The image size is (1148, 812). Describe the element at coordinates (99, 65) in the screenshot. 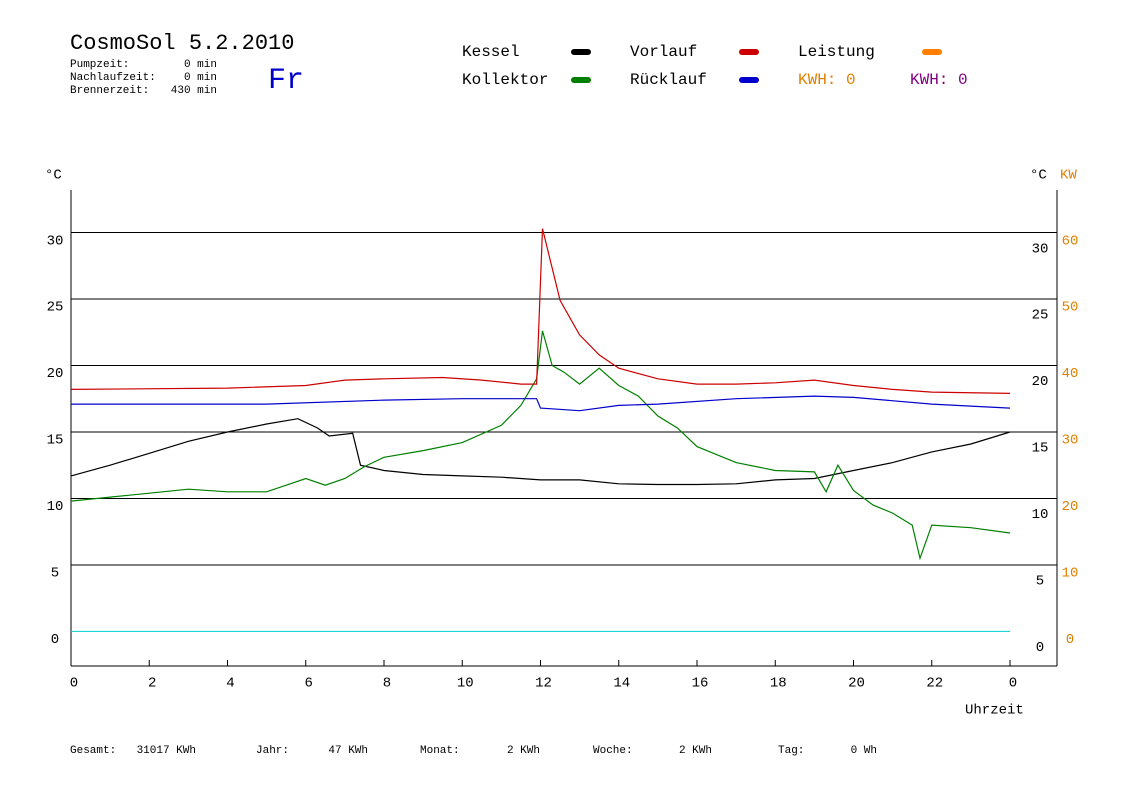

I see `info-label: Pumpzeit:` at that location.